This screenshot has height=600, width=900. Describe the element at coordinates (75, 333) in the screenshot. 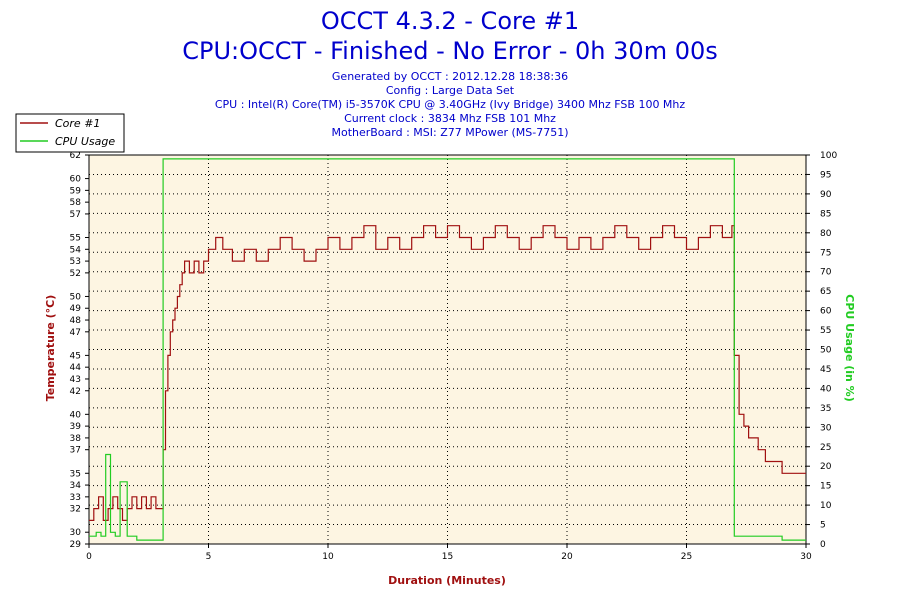

I see `y-tick-label-14: 47` at that location.